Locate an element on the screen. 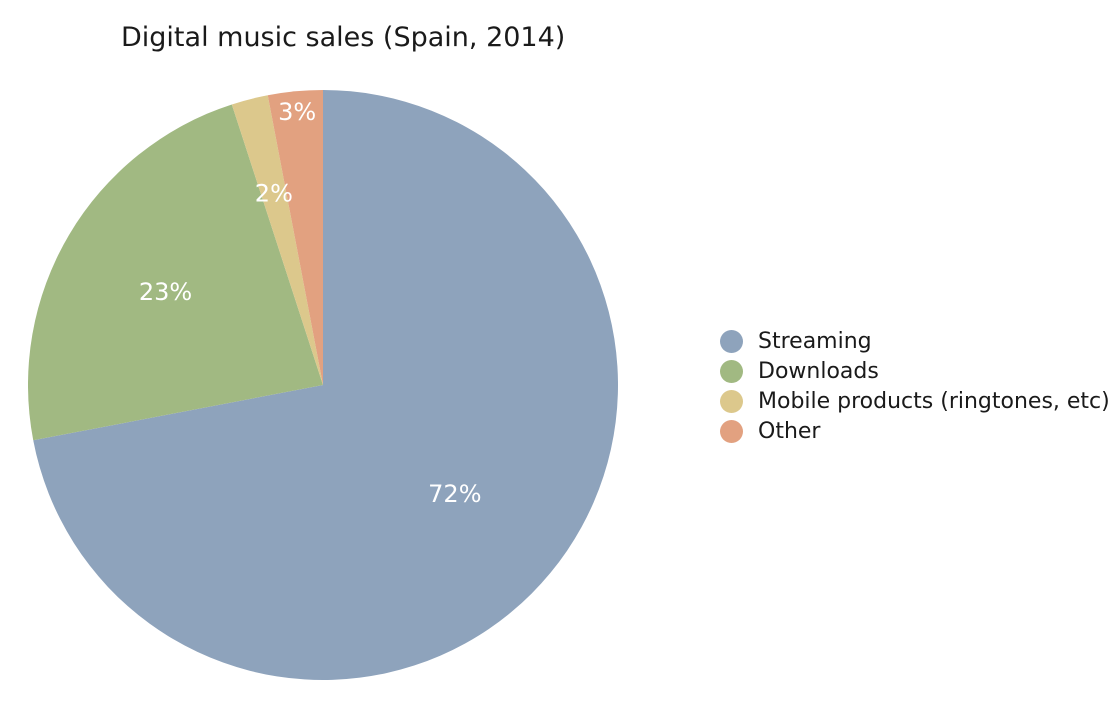 Image resolution: width=1118 pixels, height=712 pixels. data-label-downloads: 23% is located at coordinates (165, 292).